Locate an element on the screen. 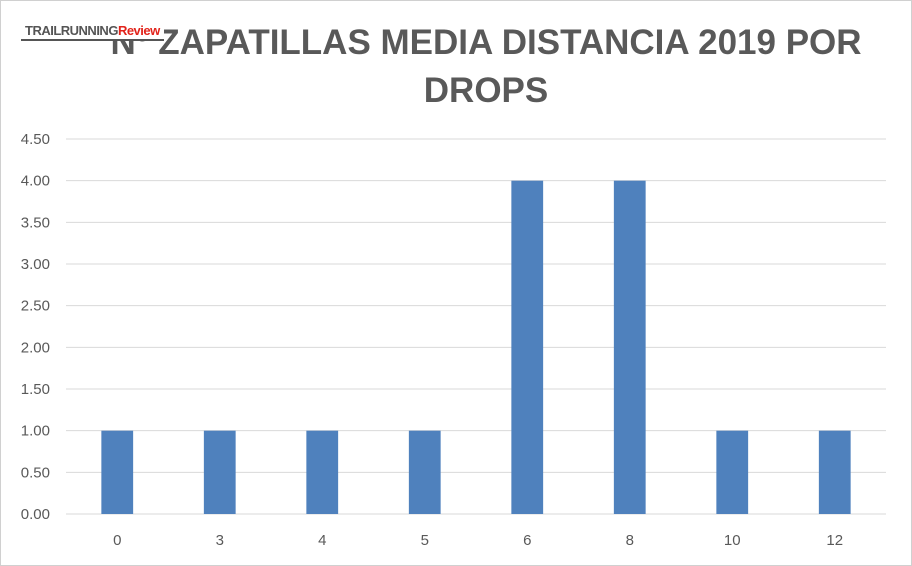 The height and width of the screenshot is (566, 912). x-axis-tick-labels: 0 3 4 5 6 8 10 12 is located at coordinates (478, 540).